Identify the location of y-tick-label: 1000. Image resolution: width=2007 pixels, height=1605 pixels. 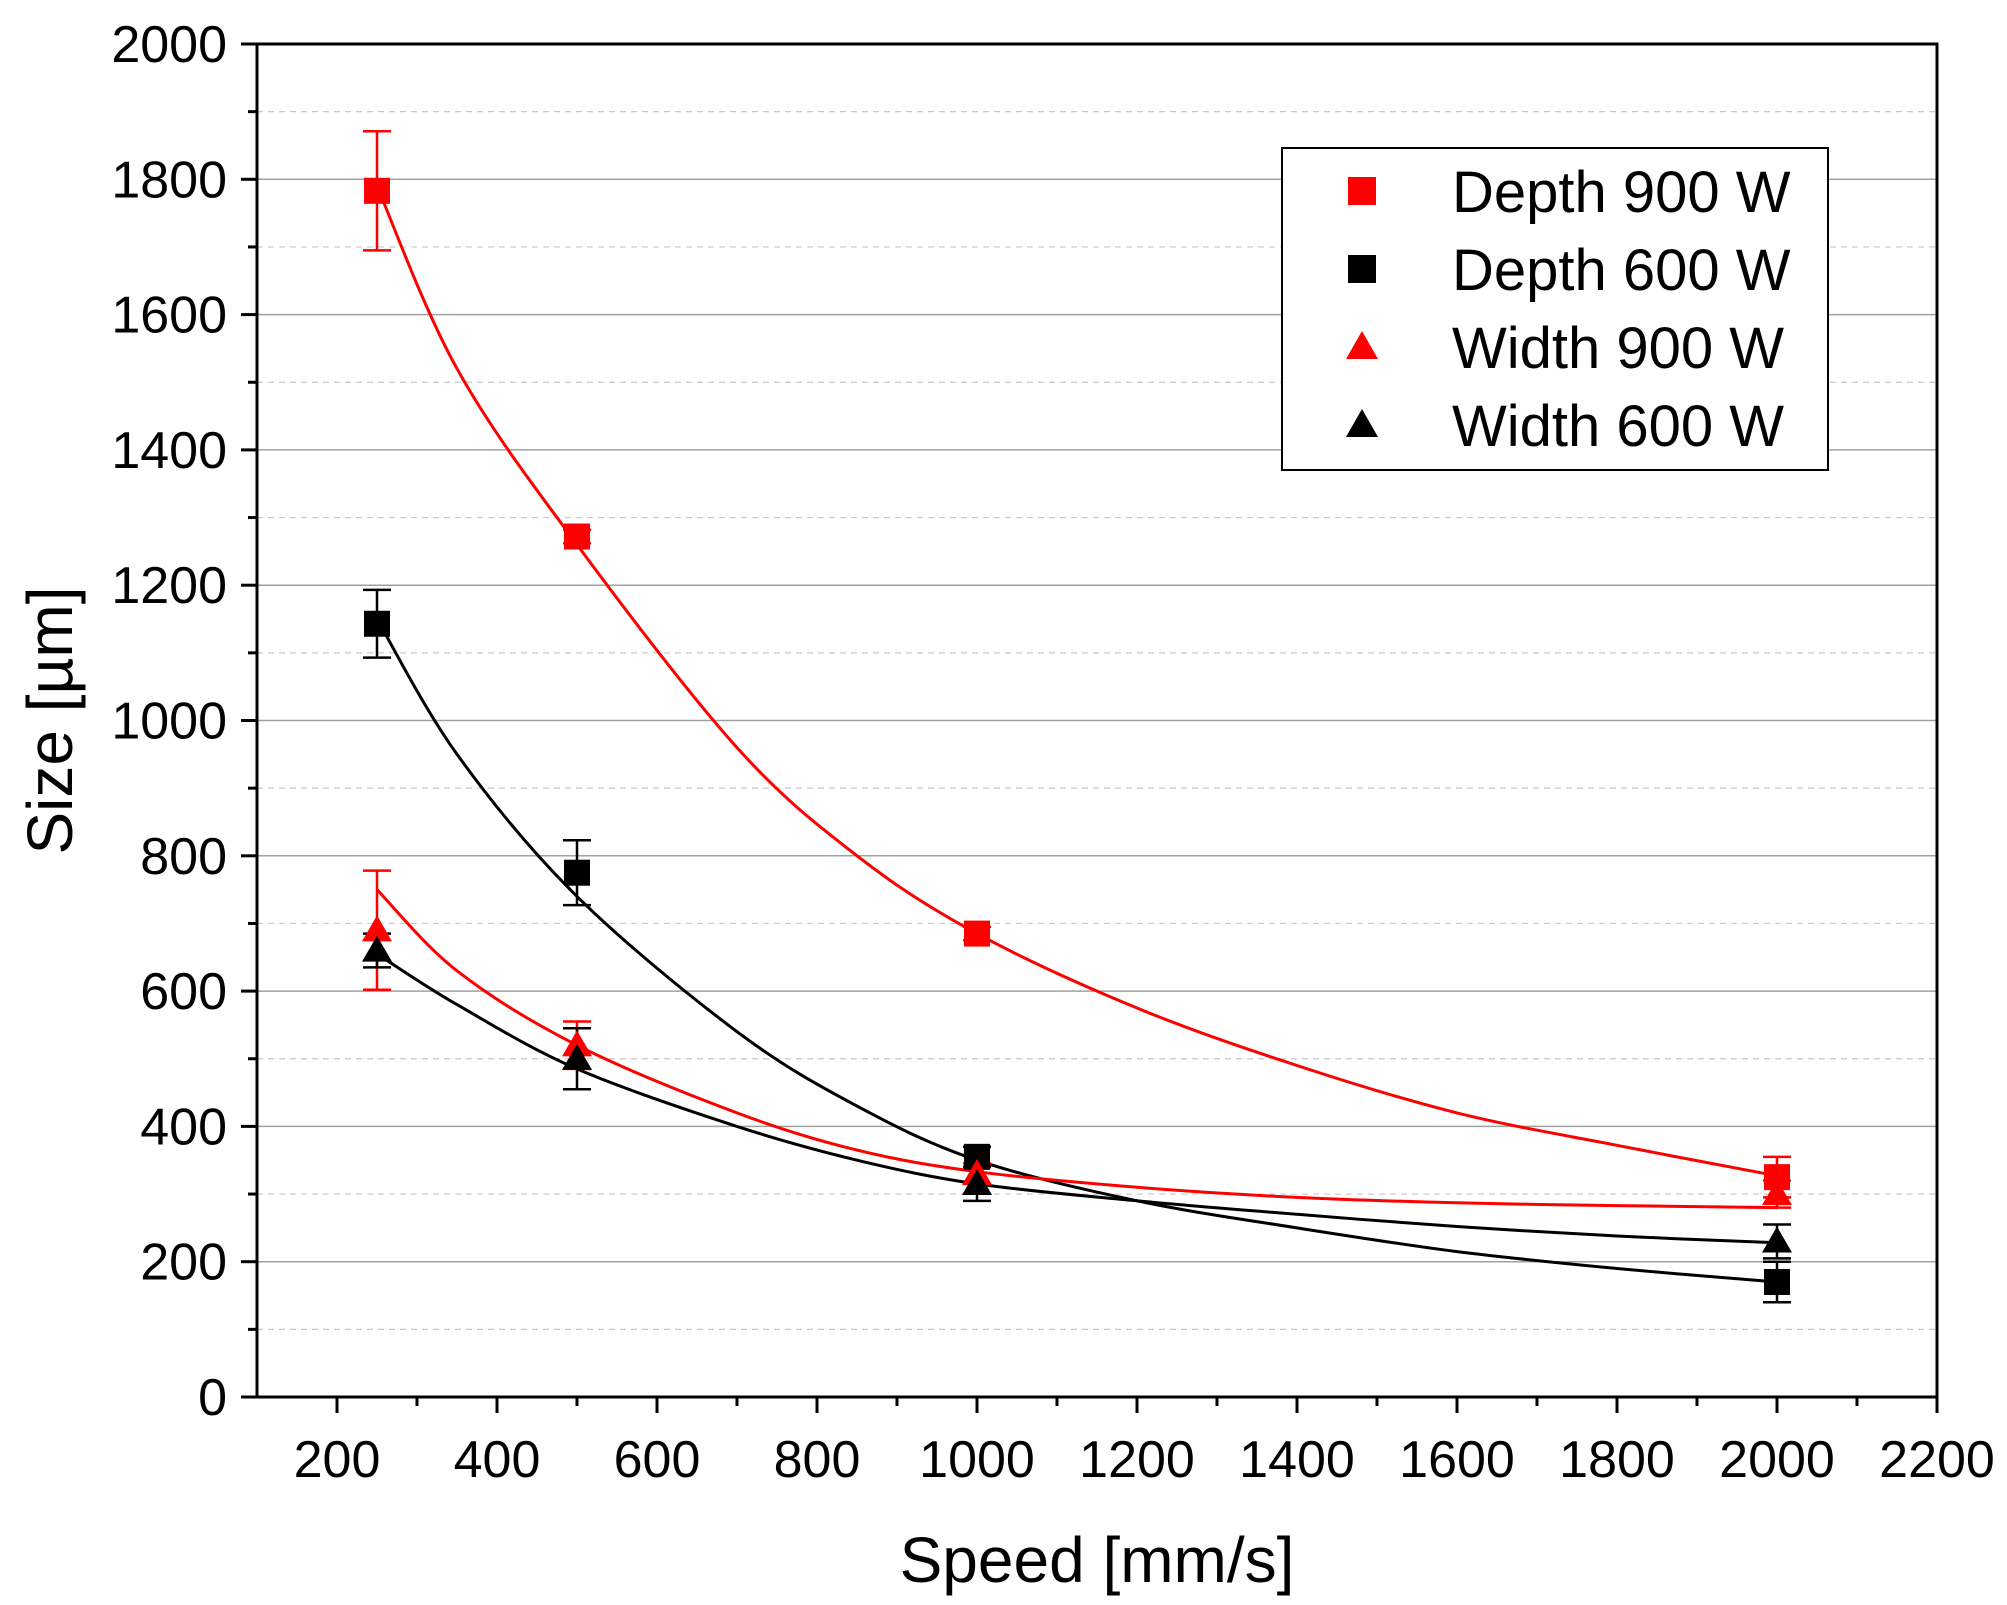
(169, 722).